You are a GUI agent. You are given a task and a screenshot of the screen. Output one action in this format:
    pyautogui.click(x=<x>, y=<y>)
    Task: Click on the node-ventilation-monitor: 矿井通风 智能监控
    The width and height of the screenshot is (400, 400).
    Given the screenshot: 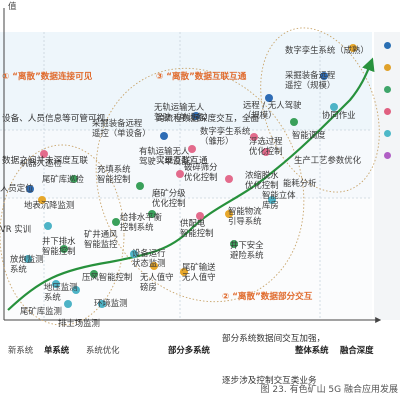 What is the action you would take?
    pyautogui.click(x=101, y=239)
    